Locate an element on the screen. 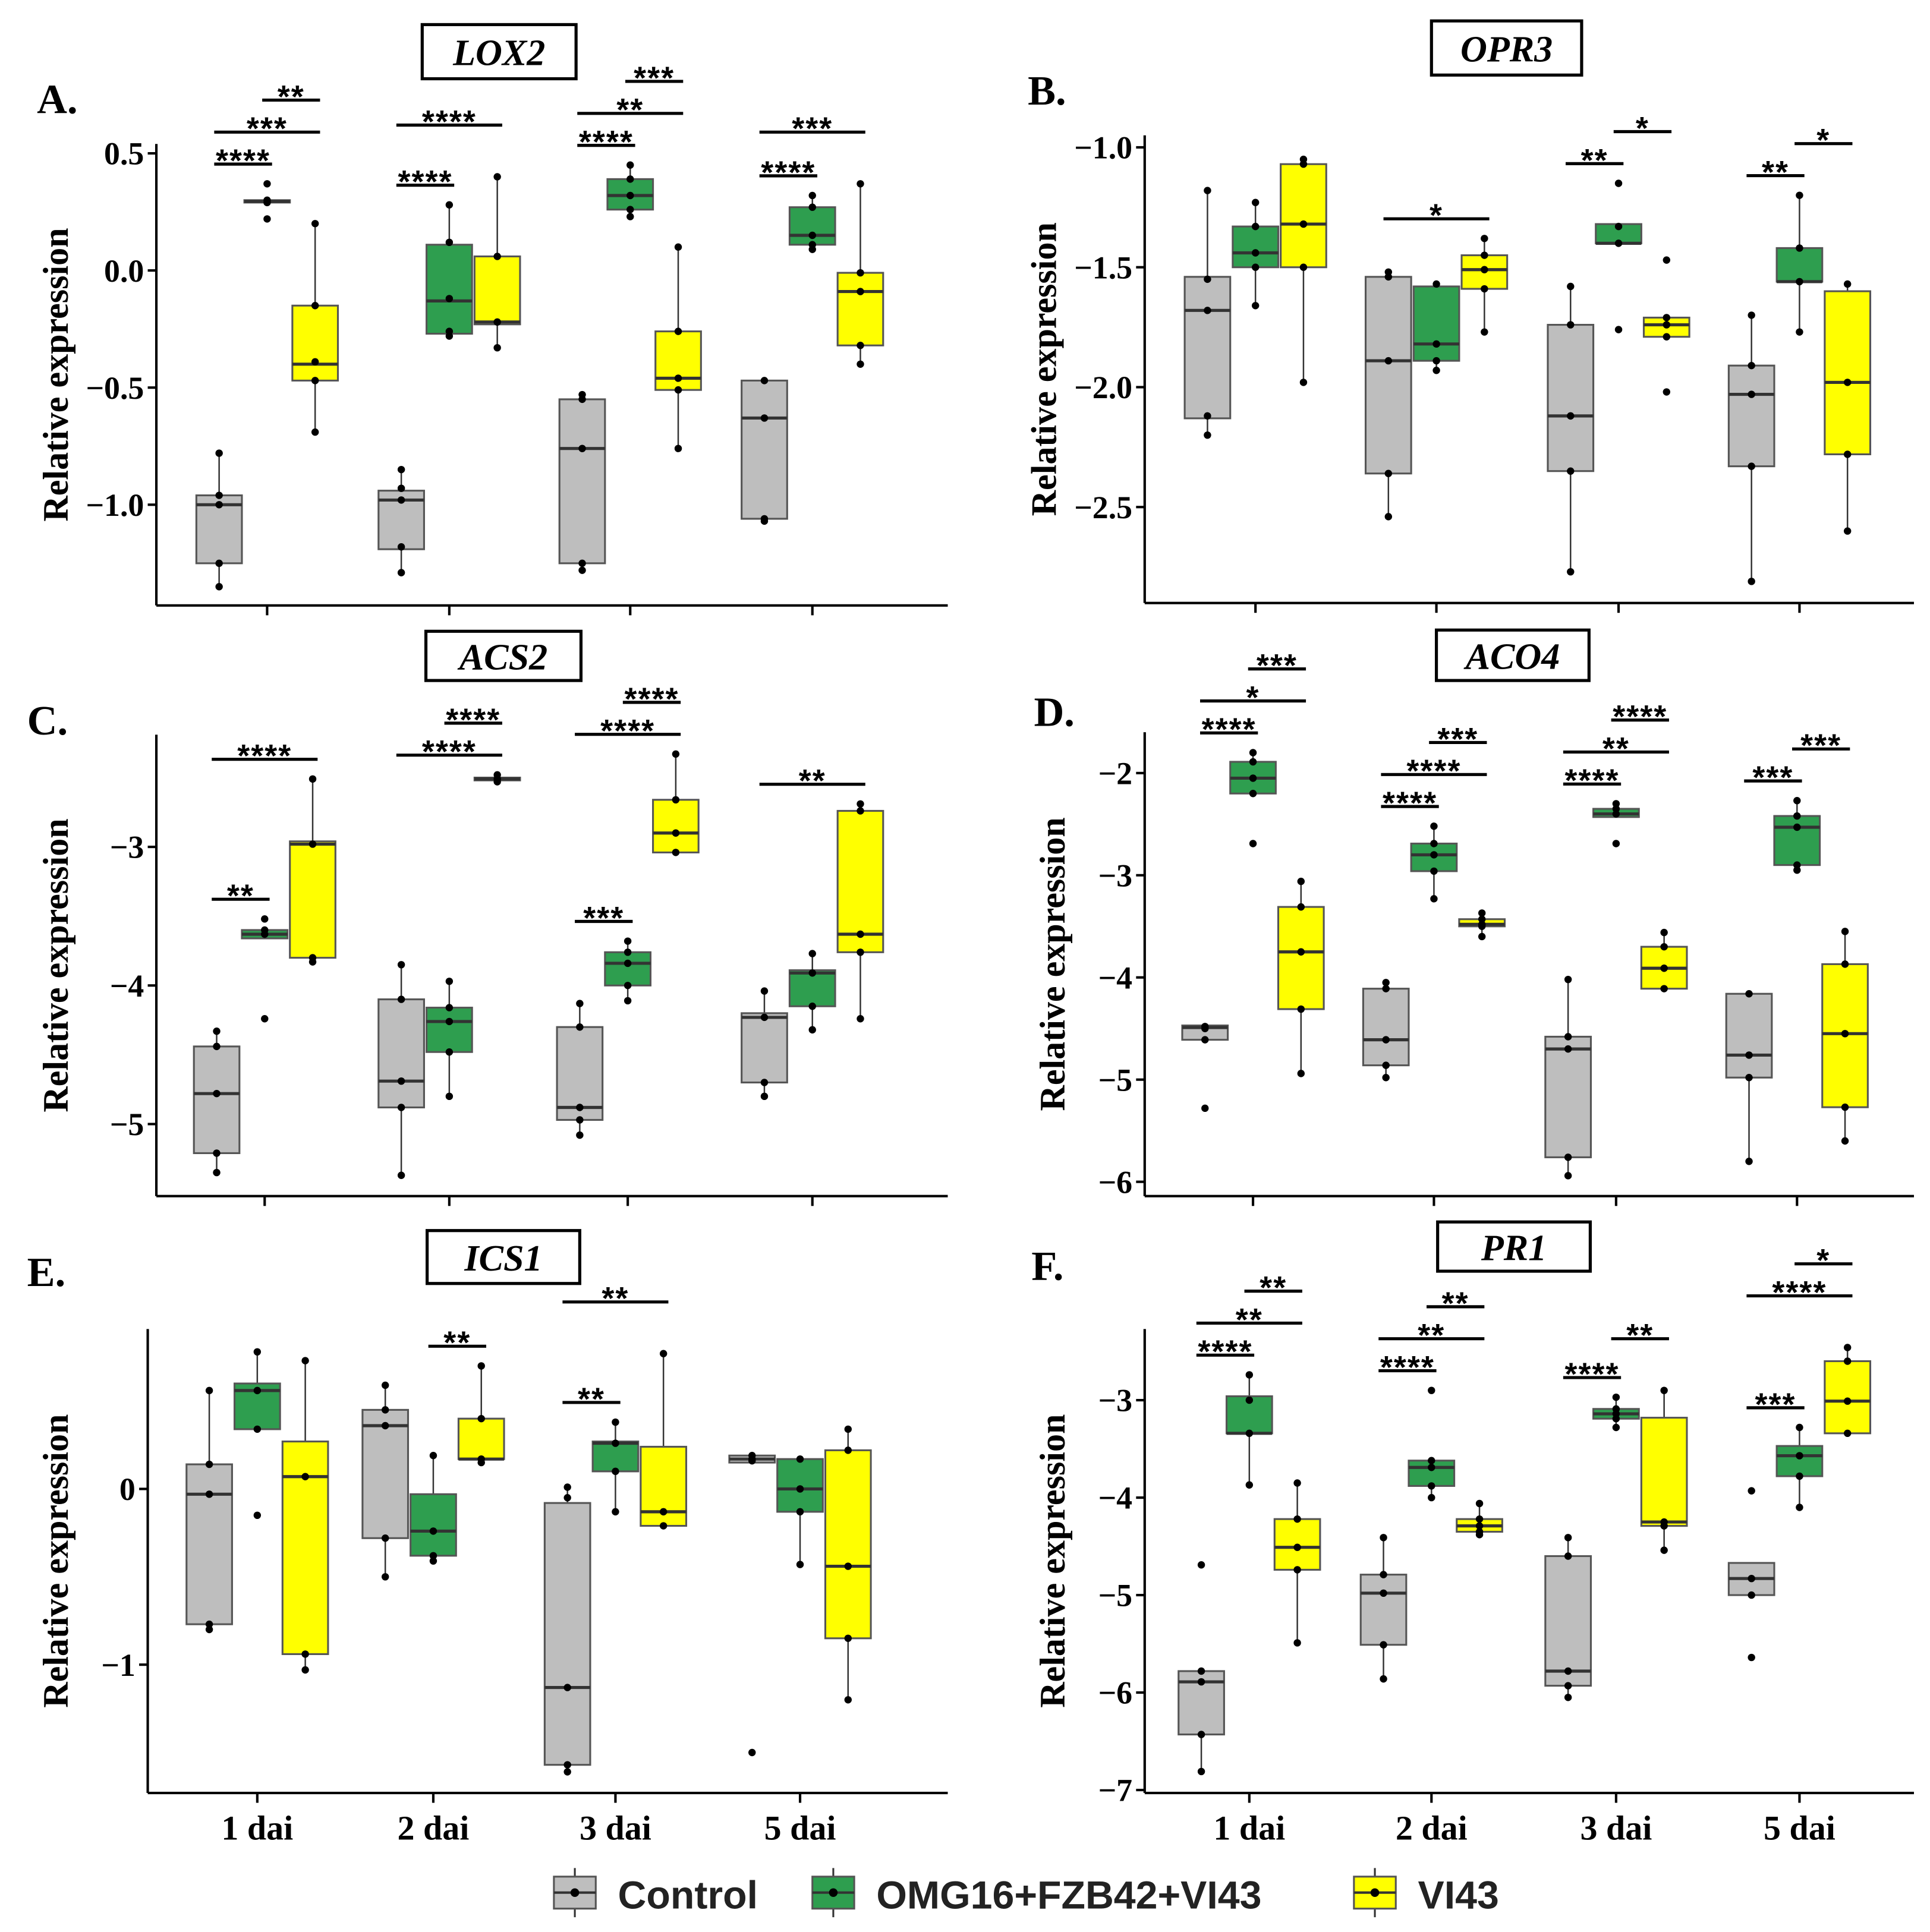  panel-title: ACS2 is located at coordinates (502, 657).